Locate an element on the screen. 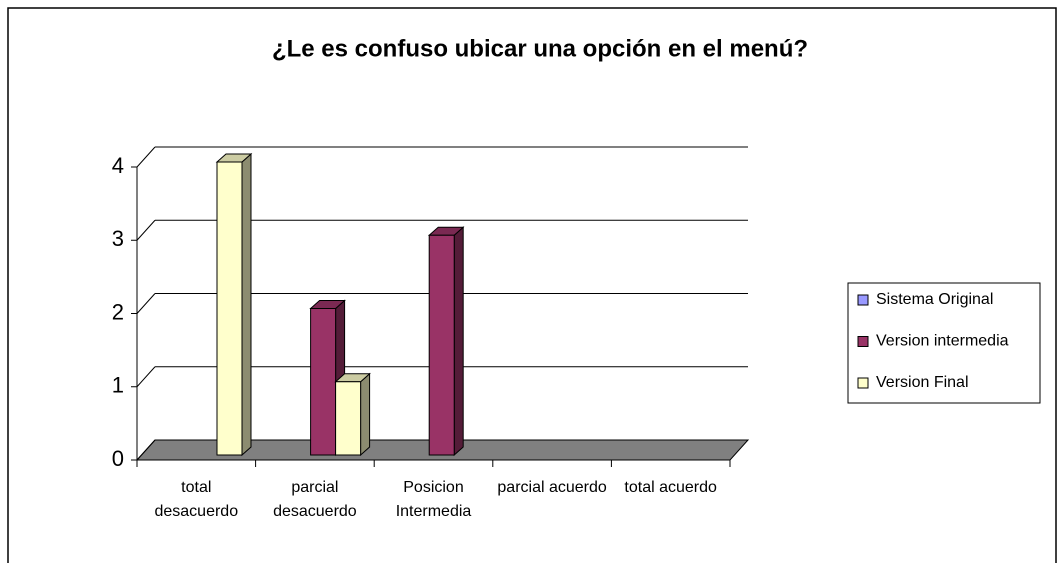 This screenshot has width=1064, height=563. y-tick-label: 2 is located at coordinates (118, 311).